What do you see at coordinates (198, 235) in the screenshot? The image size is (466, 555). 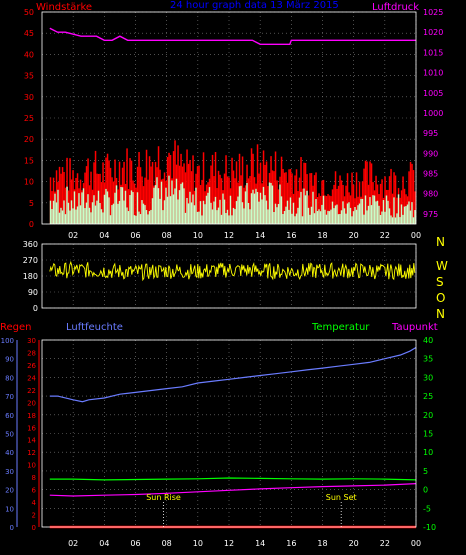 I see `x-tick-label: 10` at bounding box center [198, 235].